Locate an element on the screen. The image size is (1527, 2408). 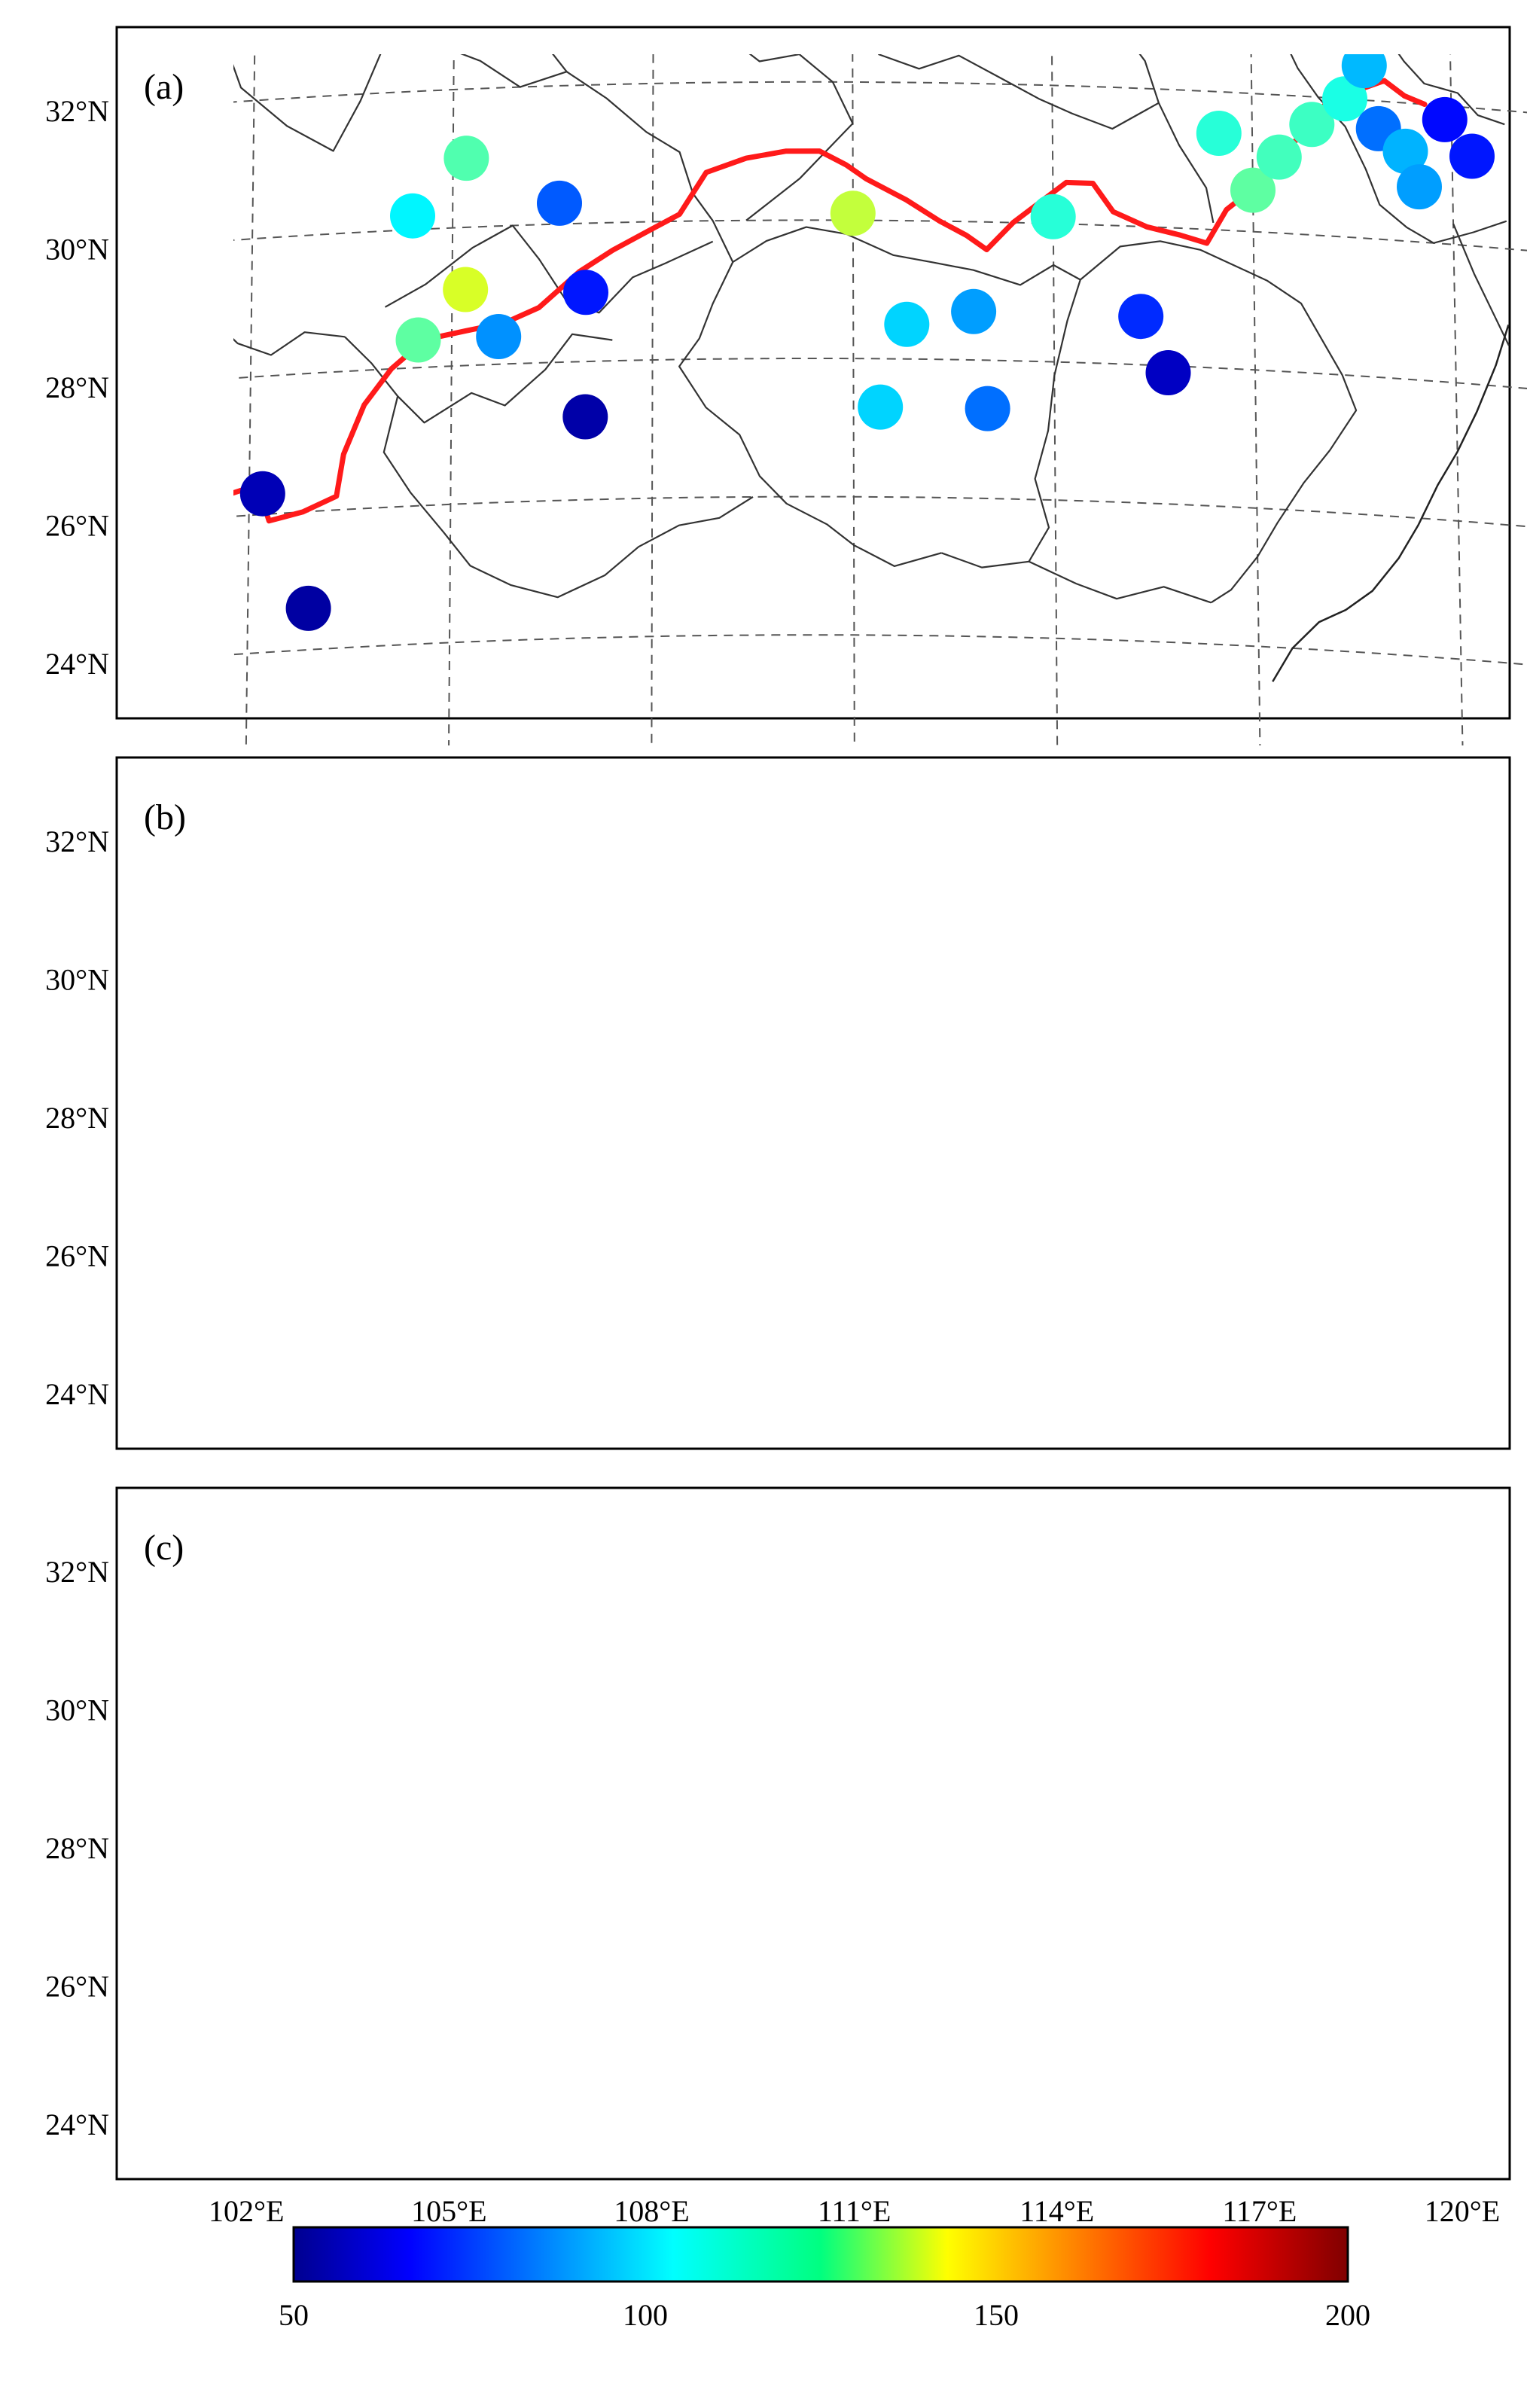
longitude-label: 117°E is located at coordinates (1259, 2211).